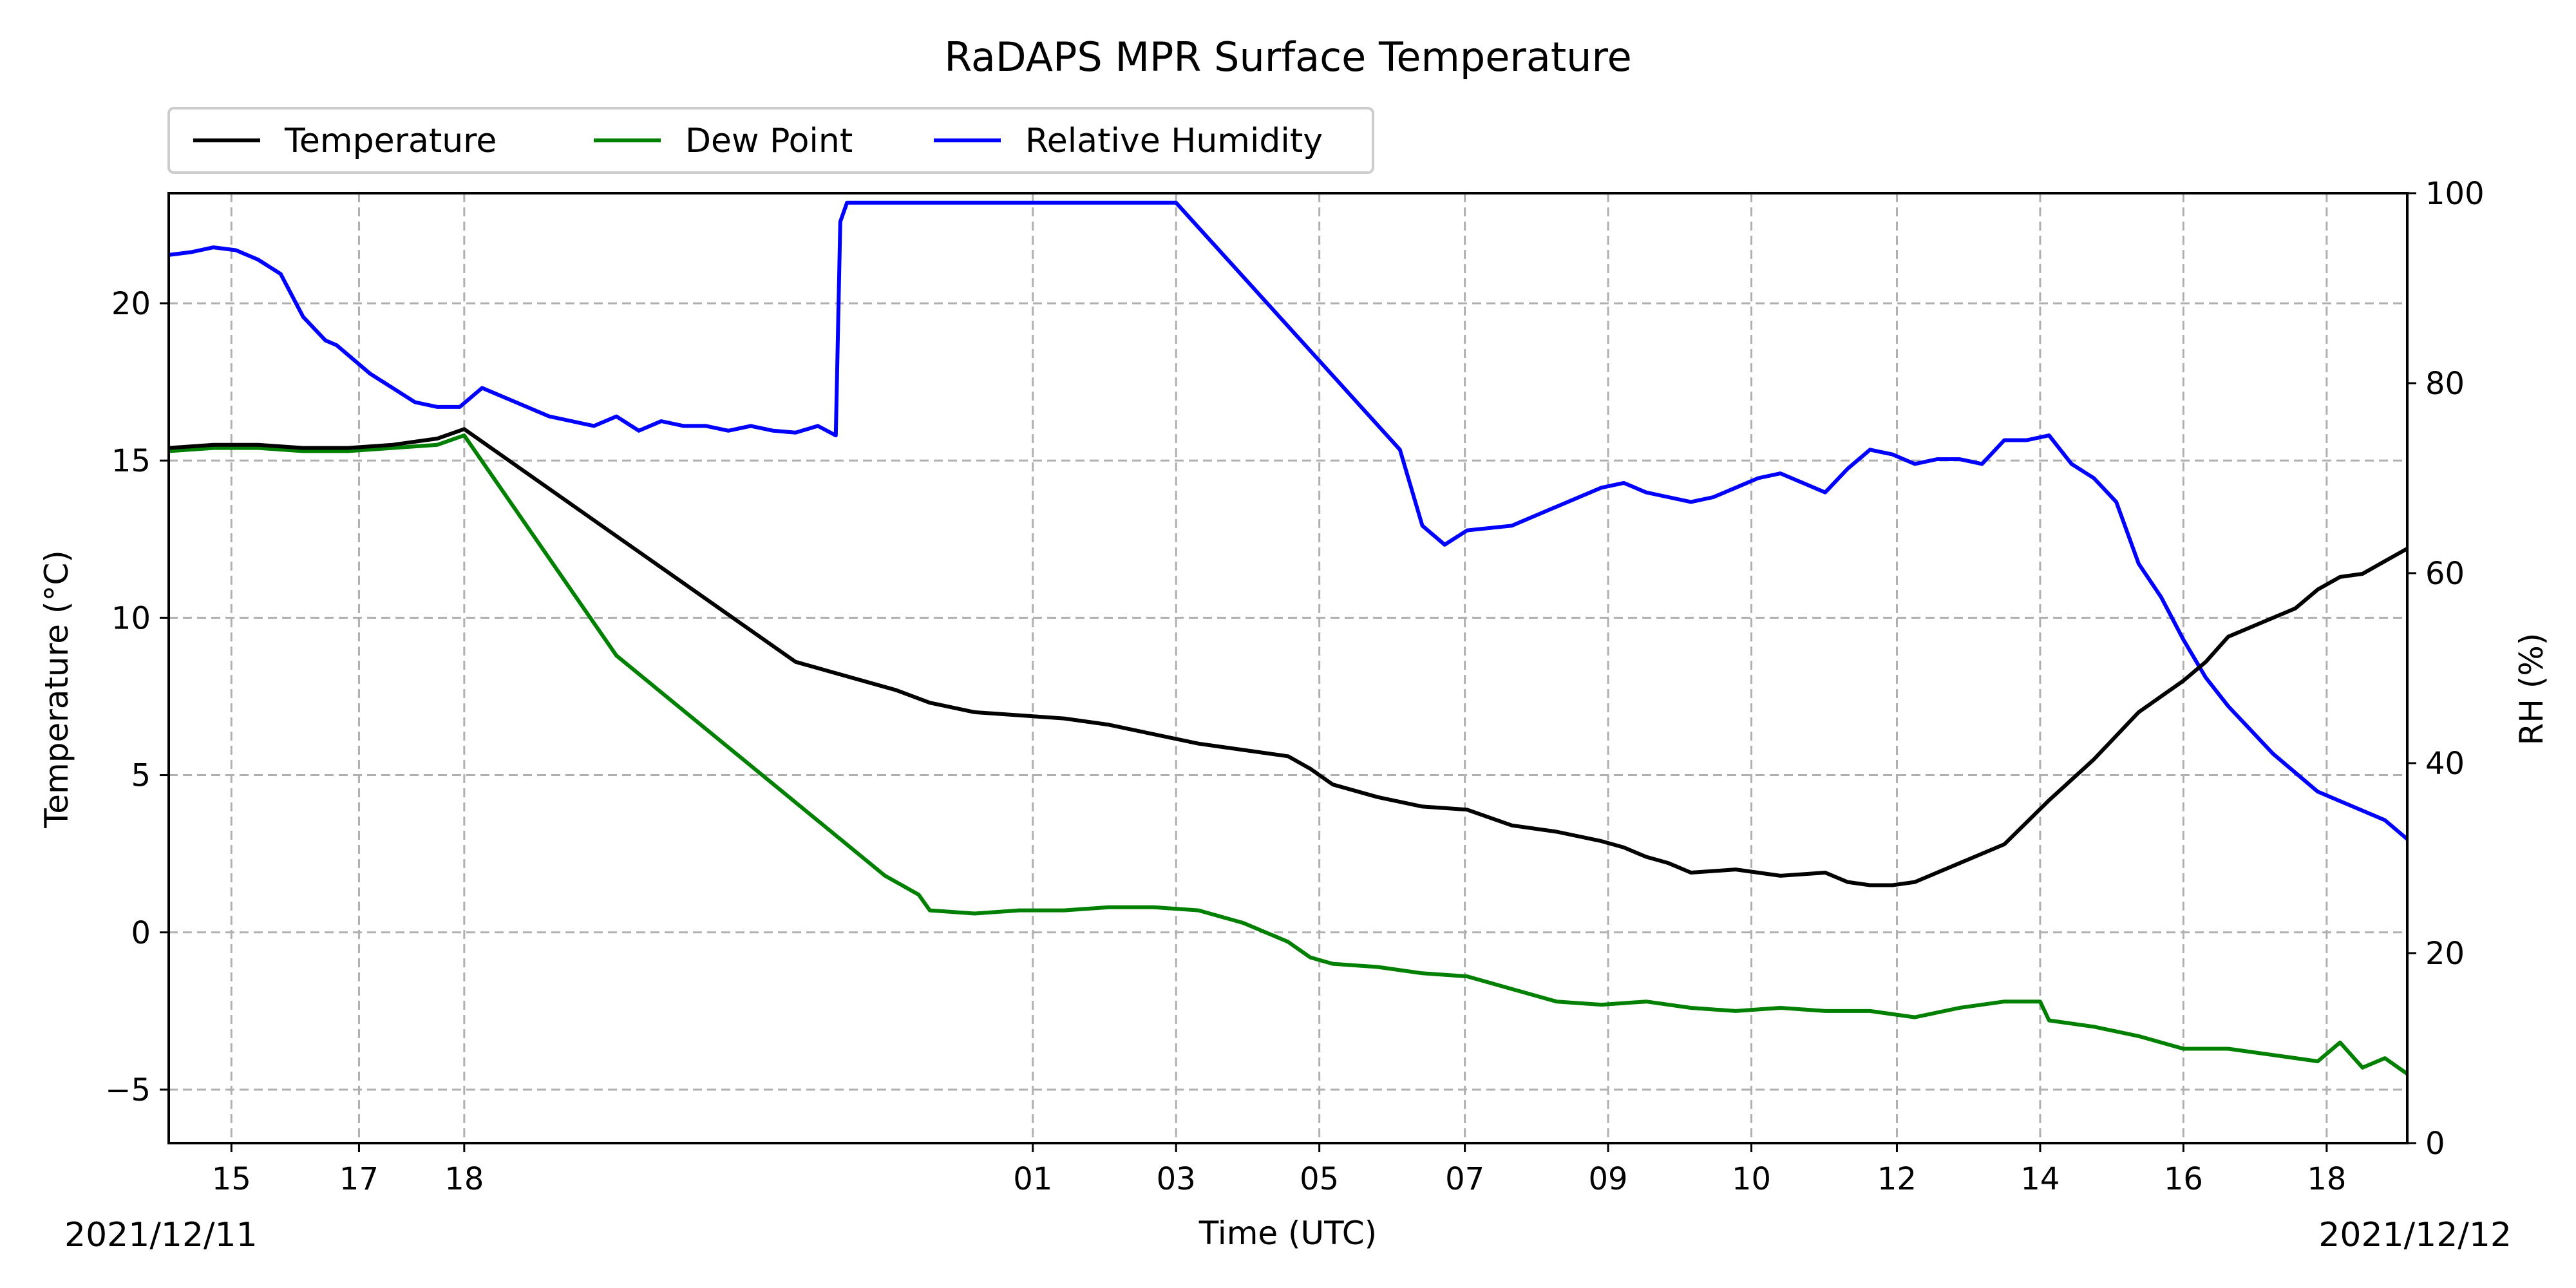 Image resolution: width=2576 pixels, height=1288 pixels. I want to click on y-tick-label-right: 40, so click(2445, 764).